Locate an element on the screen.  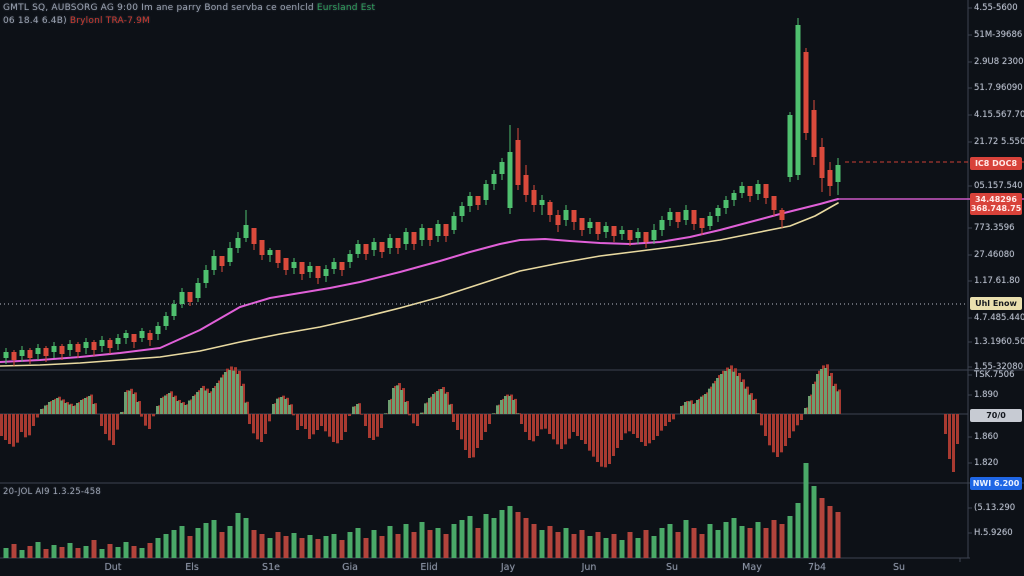
time-axis-label: Su is located at coordinates (672, 567).